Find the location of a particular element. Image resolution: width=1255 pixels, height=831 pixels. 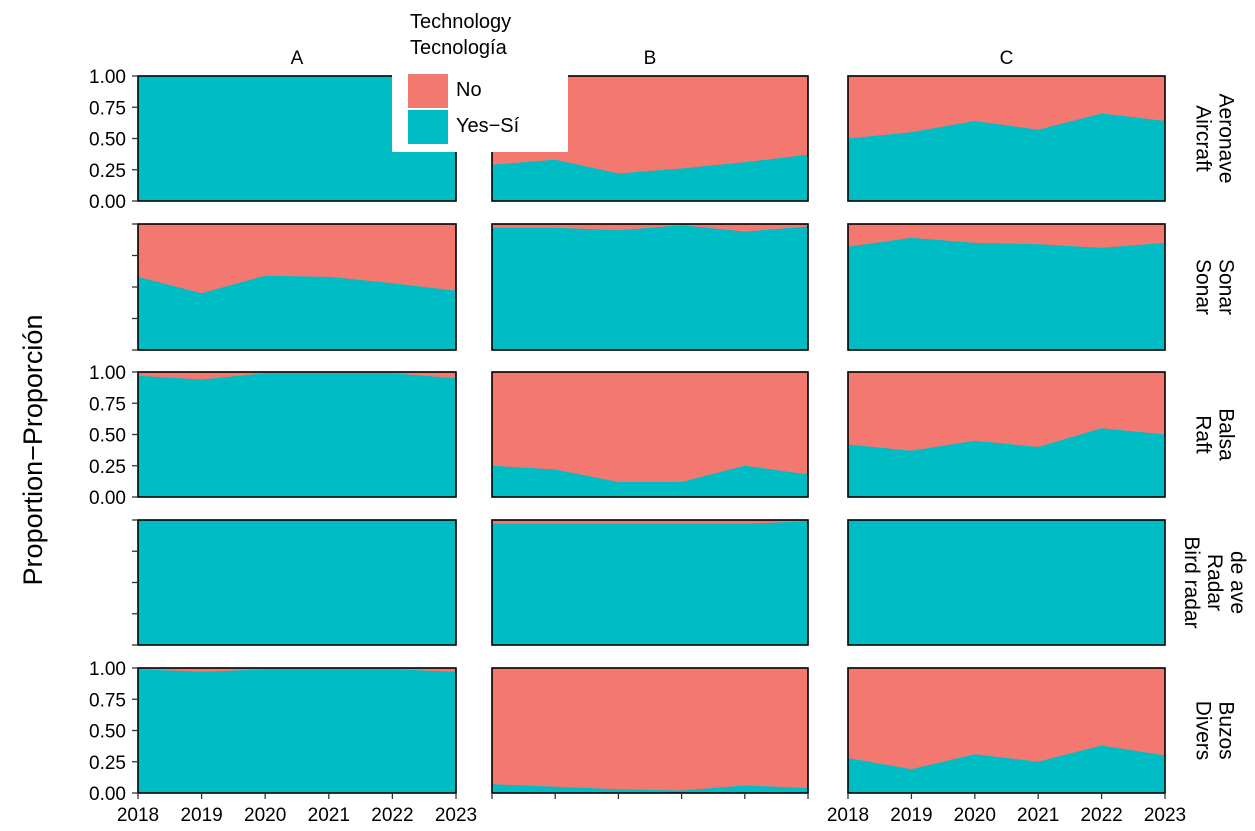

y-tick-label-r0-0: 0.00 is located at coordinates (107, 202).